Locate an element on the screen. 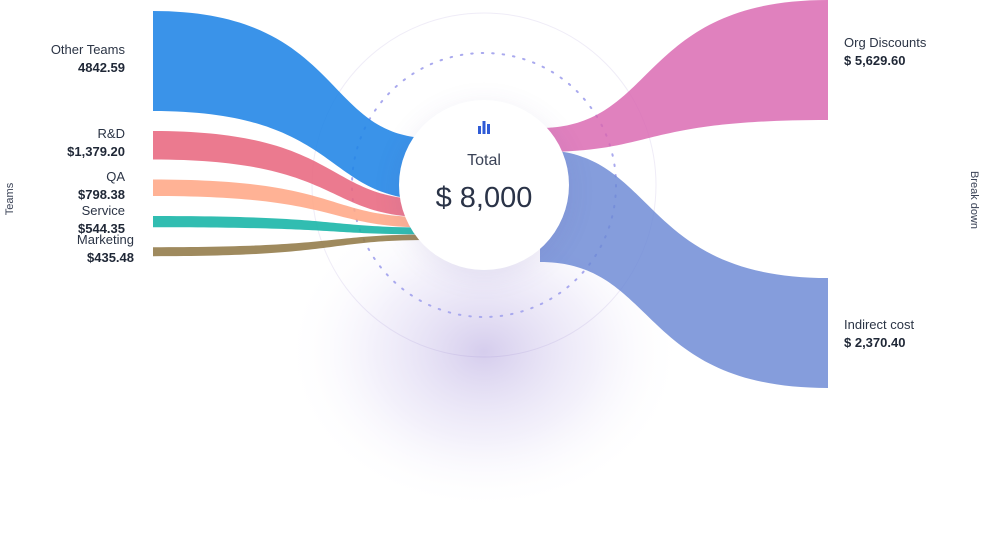 Image resolution: width=985 pixels, height=539 pixels. left-axis-title: Teams is located at coordinates (10, 199).